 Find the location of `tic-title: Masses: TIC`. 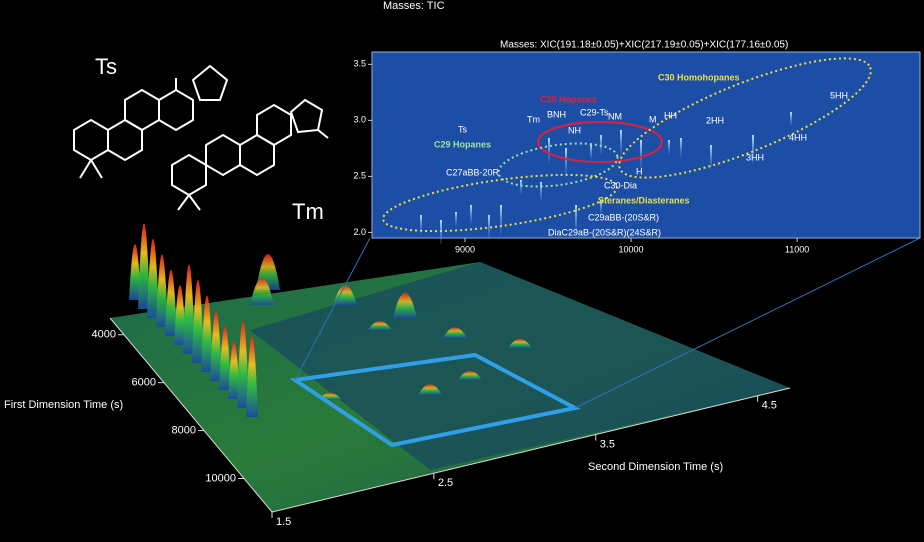

tic-title: Masses: TIC is located at coordinates (414, 6).